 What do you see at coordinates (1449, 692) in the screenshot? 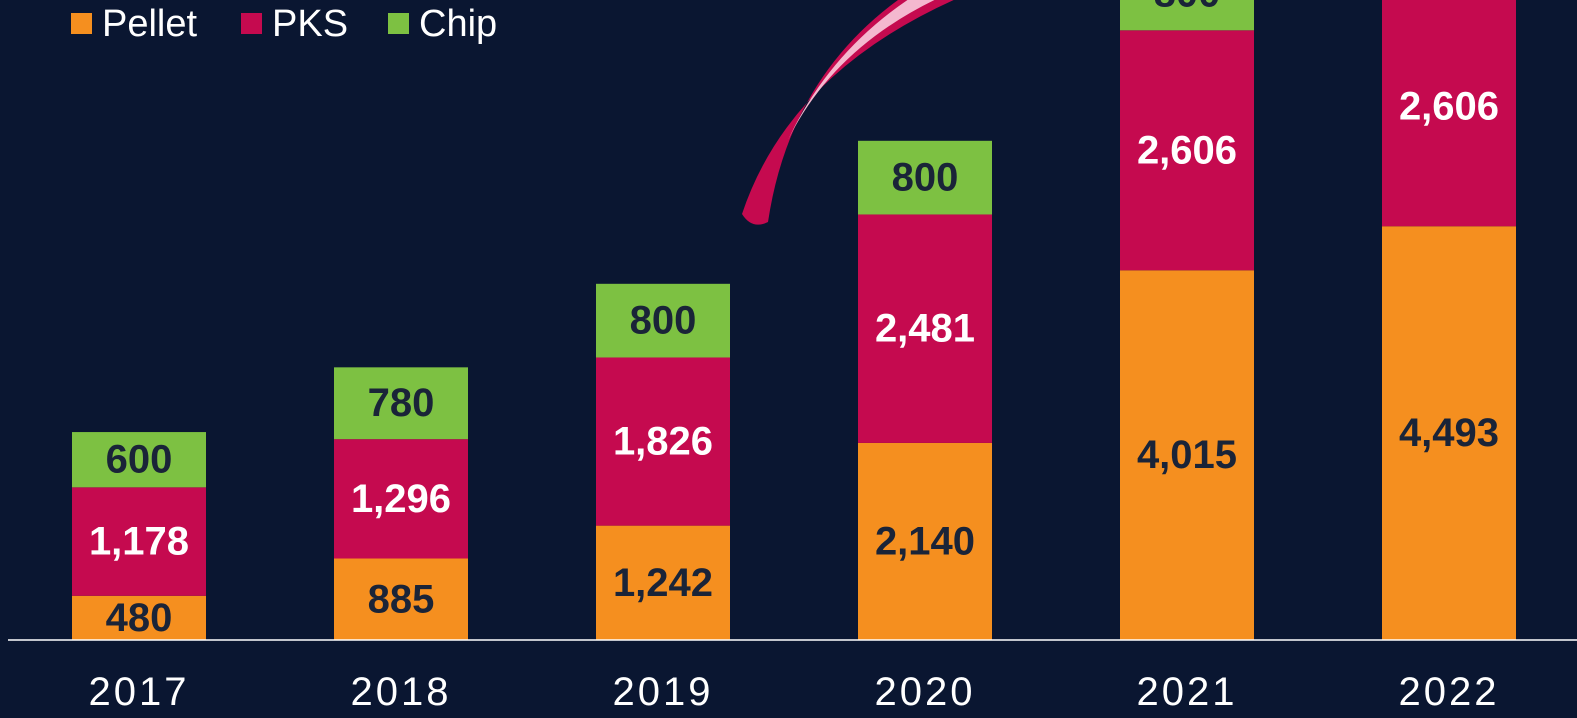
I see `x-tick-label: 2022` at bounding box center [1449, 692].